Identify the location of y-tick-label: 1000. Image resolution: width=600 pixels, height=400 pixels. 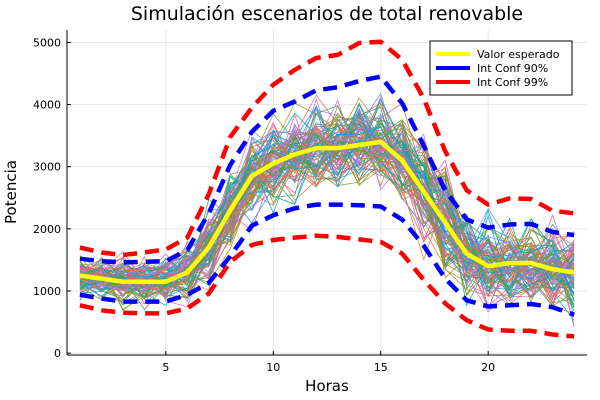
(47, 291).